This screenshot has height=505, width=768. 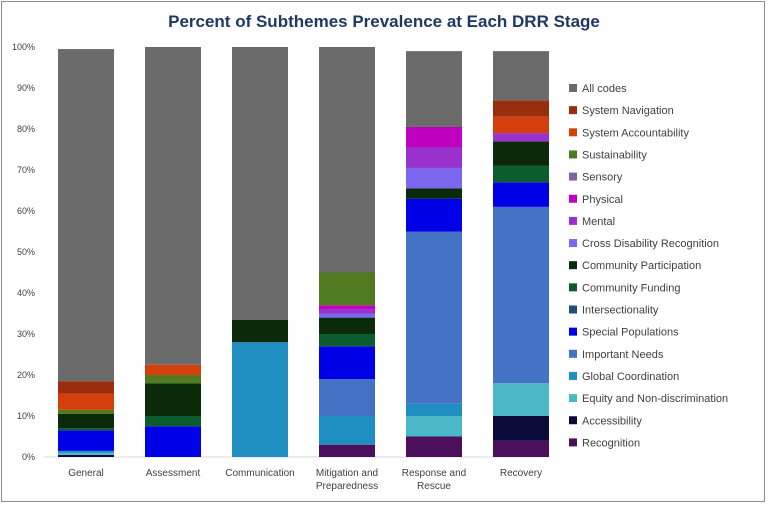 What do you see at coordinates (26, 252) in the screenshot?
I see `y-tick-label: 50%` at bounding box center [26, 252].